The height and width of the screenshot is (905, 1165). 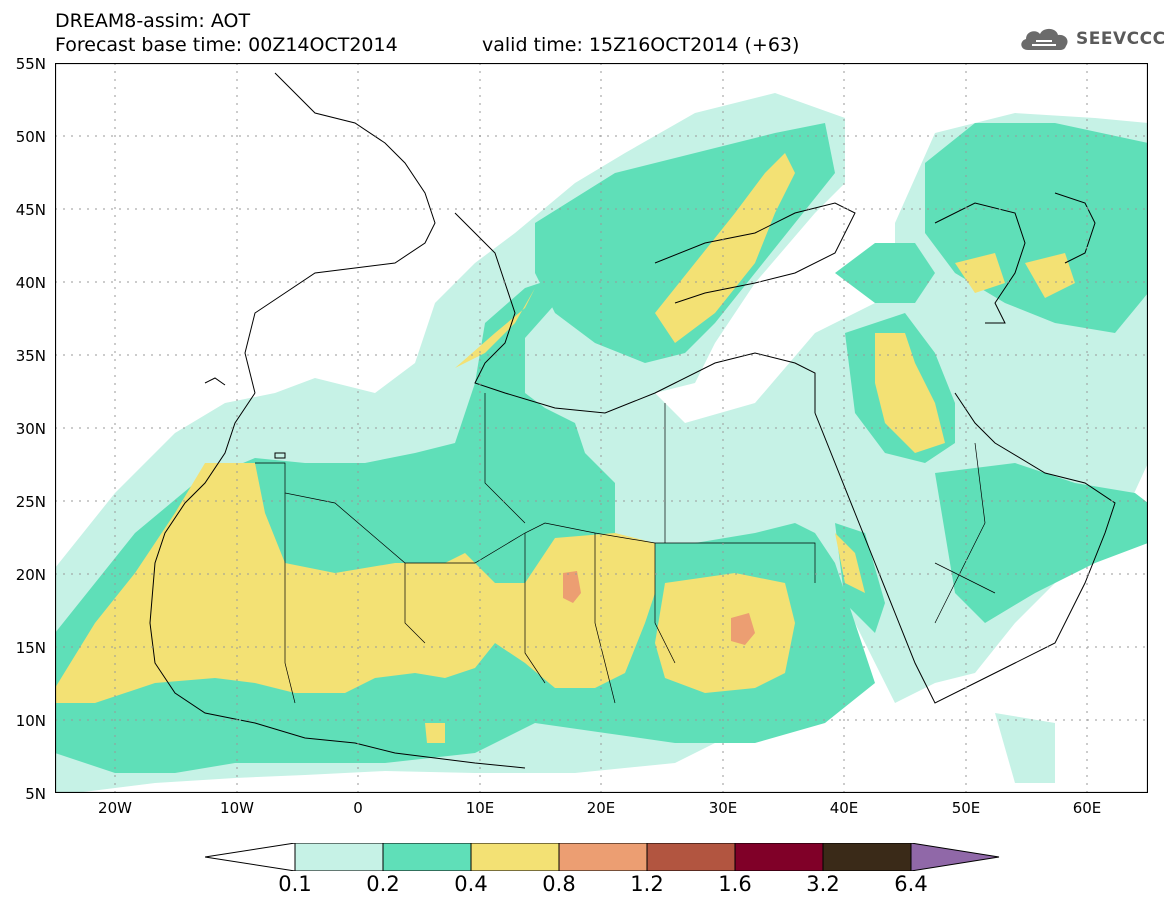 I want to click on lat-label: 10N, so click(x=30, y=721).